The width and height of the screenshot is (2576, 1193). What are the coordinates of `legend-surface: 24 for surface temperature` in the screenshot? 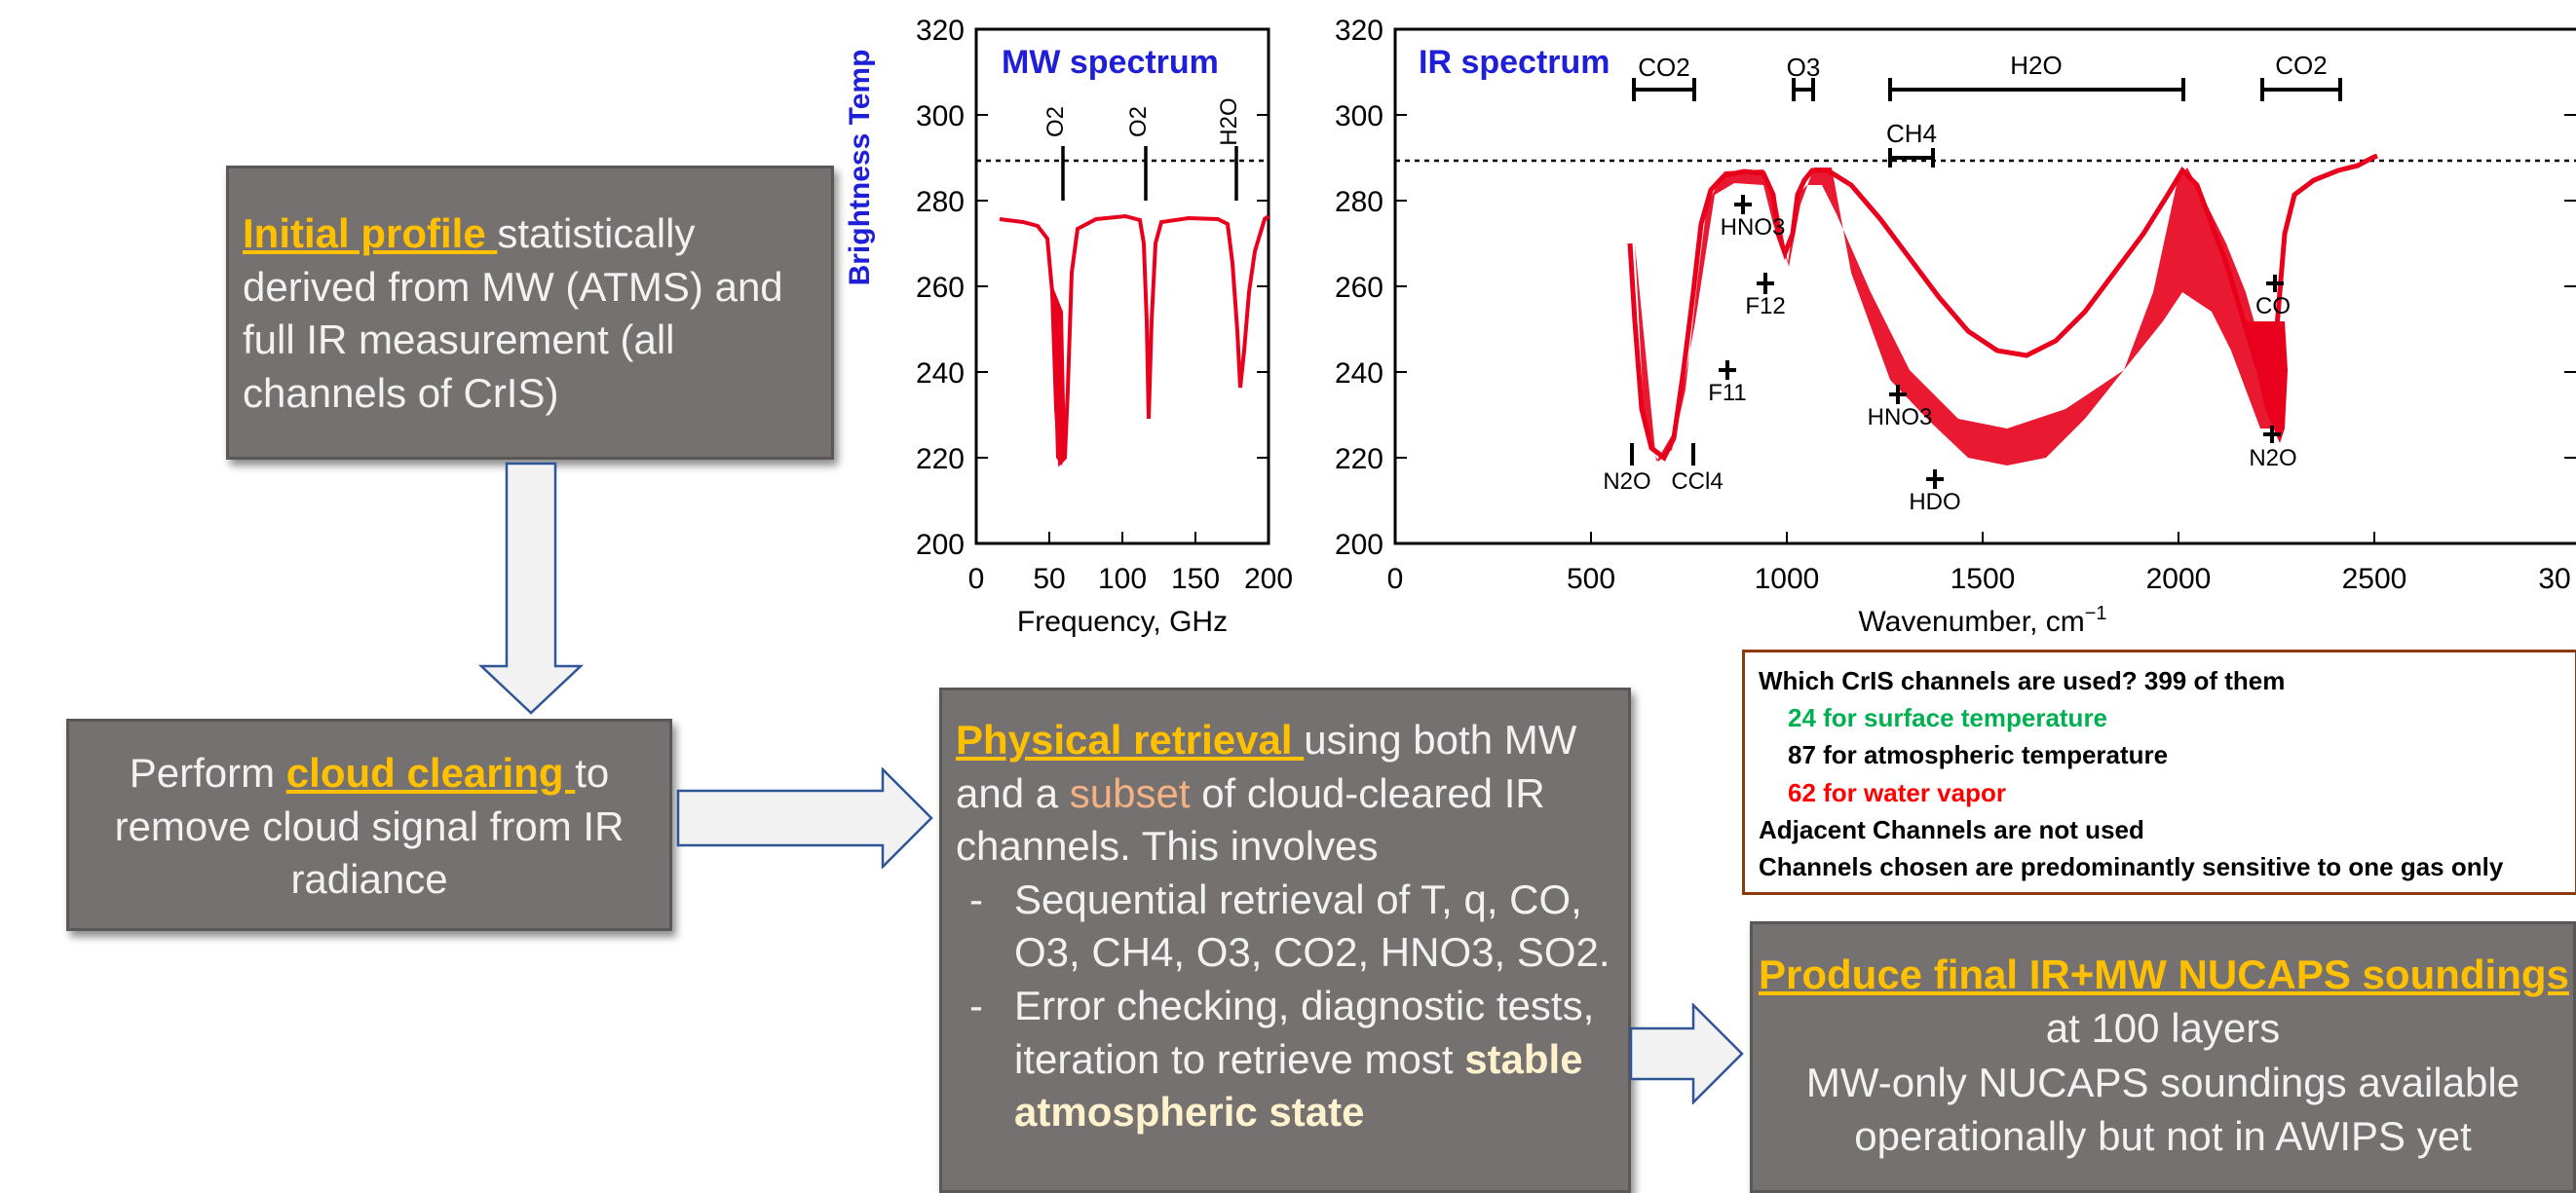 It's located at (1948, 718).